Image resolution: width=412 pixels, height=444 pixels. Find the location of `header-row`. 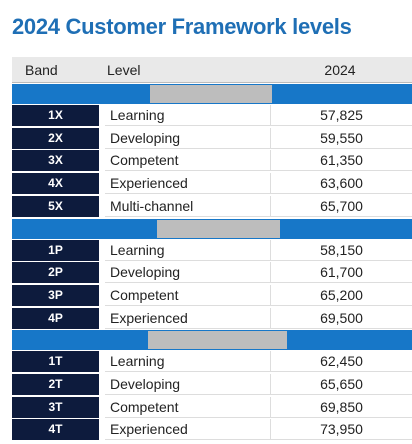

header-row is located at coordinates (212, 70).